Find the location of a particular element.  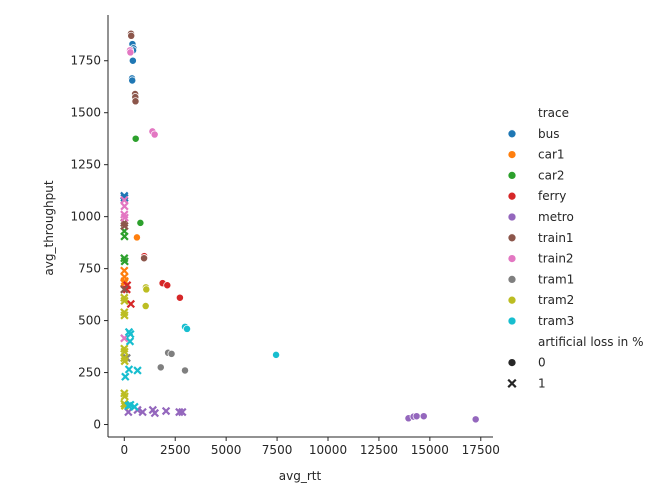

svg-text: car1 is located at coordinates (551, 155).